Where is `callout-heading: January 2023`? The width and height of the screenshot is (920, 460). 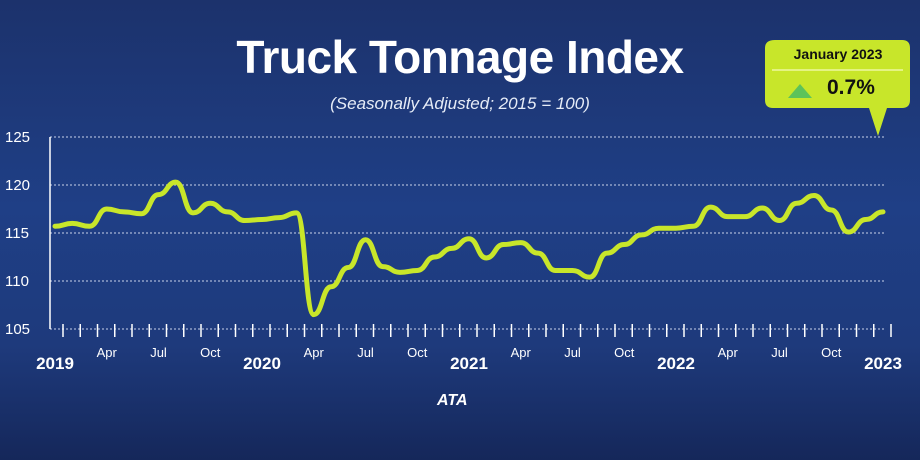
callout-heading: January 2023 is located at coordinates (838, 54).